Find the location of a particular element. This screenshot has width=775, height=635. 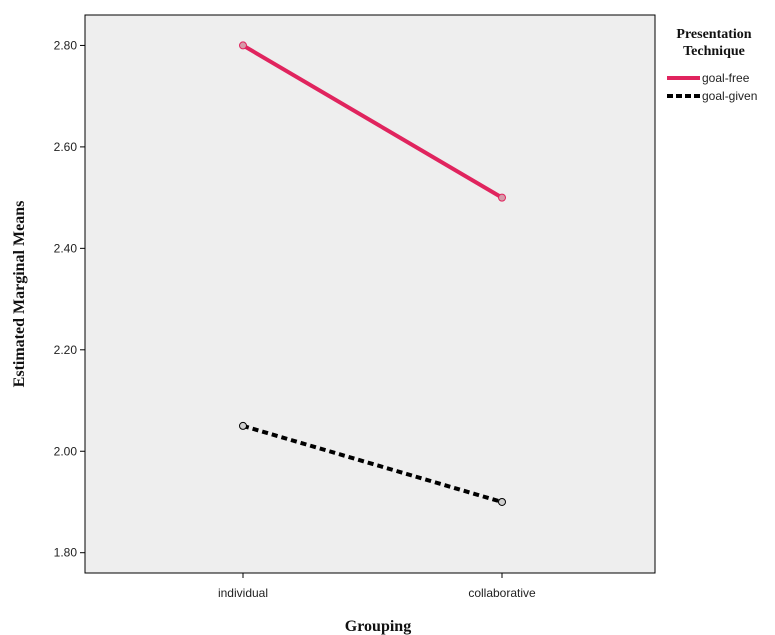

x-tick-label: collaborative is located at coordinates (502, 593).